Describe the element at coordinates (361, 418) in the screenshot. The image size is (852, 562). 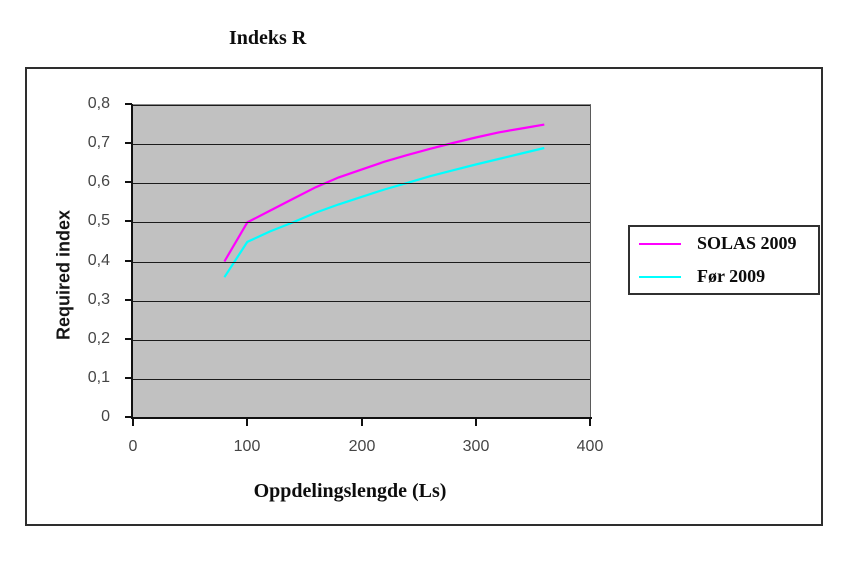
I see `x-axis-line` at that location.